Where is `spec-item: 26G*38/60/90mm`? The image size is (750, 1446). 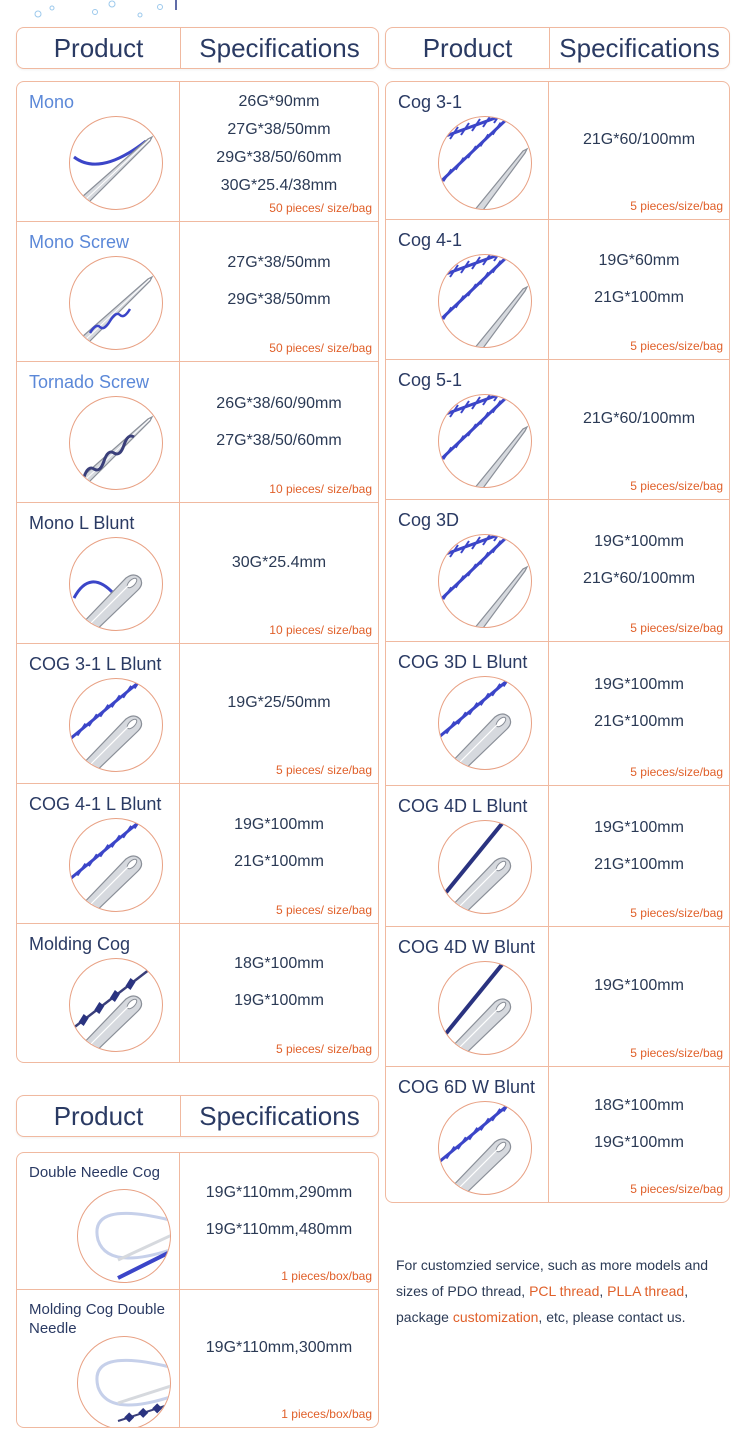 spec-item: 26G*38/60/90mm is located at coordinates (279, 403).